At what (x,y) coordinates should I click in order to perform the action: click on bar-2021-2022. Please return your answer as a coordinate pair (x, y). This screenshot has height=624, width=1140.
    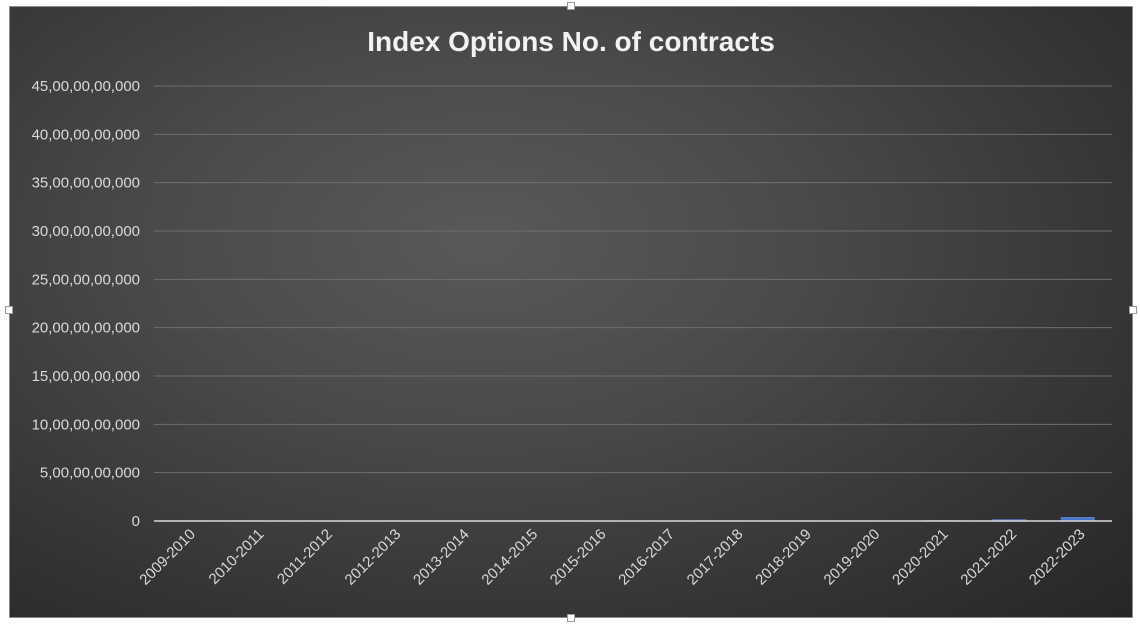
    Looking at the image, I should click on (1009, 520).